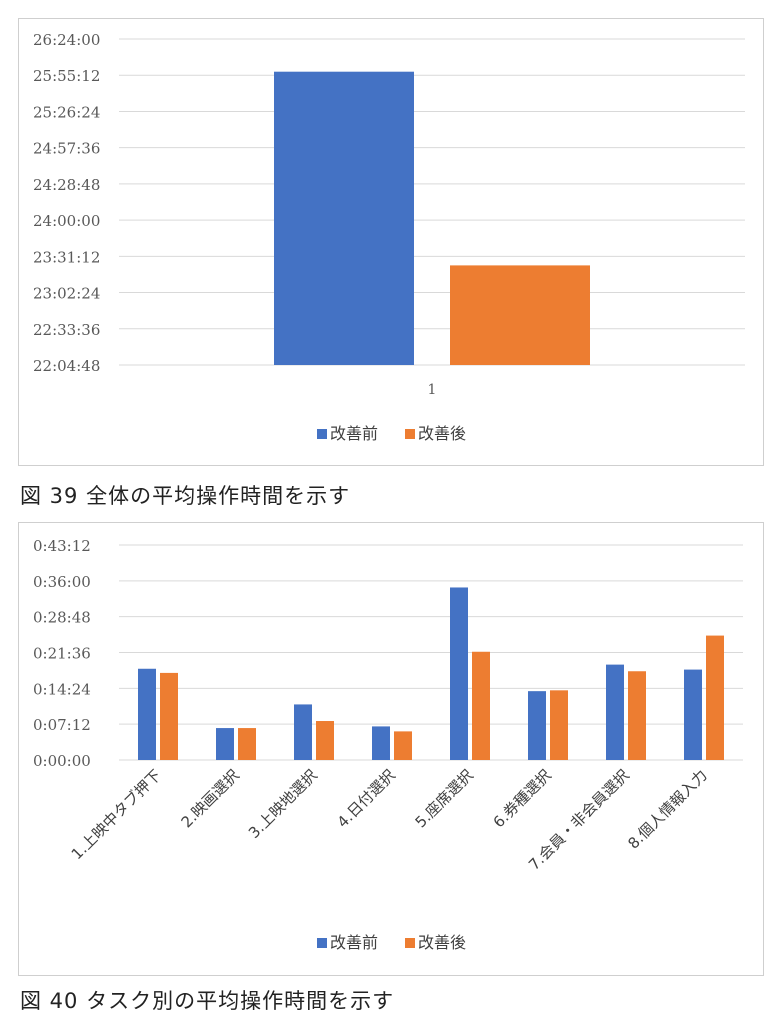 Image resolution: width=782 pixels, height=1024 pixels. What do you see at coordinates (116, 814) in the screenshot?
I see `x-category-label: 1.上映中タブ押下` at bounding box center [116, 814].